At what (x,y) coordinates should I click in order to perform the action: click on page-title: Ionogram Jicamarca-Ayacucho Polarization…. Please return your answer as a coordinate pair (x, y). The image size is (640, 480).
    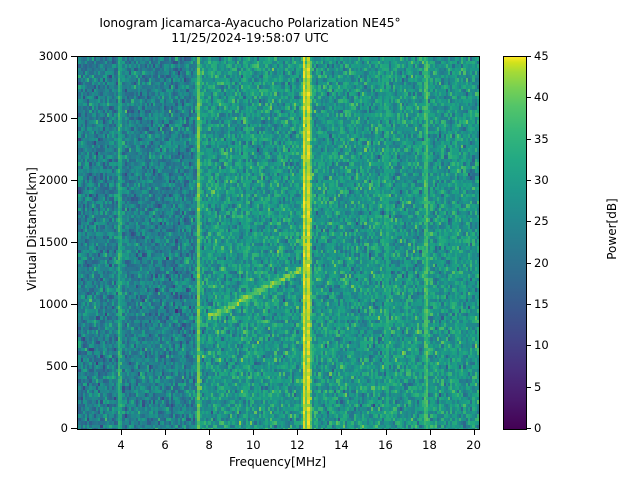
    Looking at the image, I should click on (250, 31).